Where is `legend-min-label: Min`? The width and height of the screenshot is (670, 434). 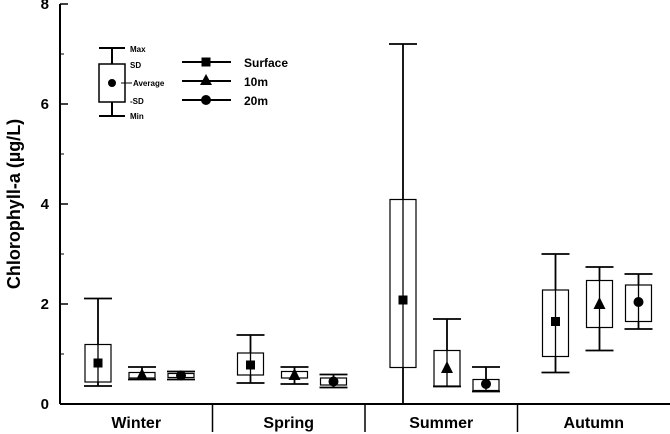
legend-min-label: Min is located at coordinates (137, 116).